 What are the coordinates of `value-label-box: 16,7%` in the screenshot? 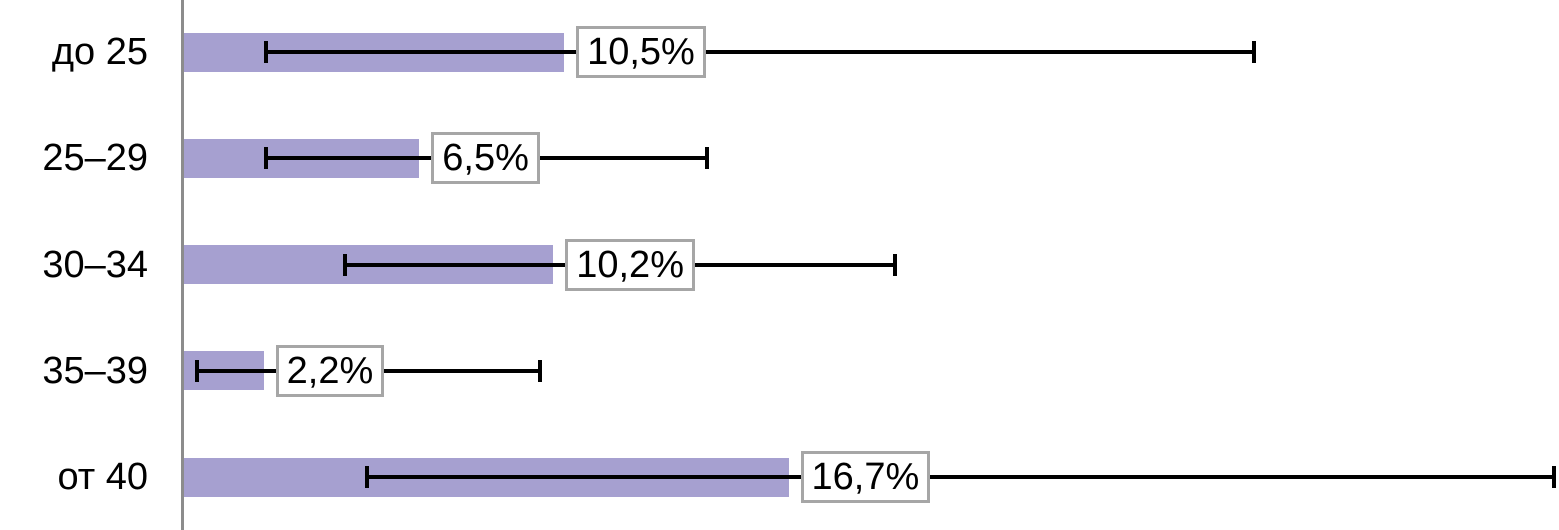 It's located at (865, 477).